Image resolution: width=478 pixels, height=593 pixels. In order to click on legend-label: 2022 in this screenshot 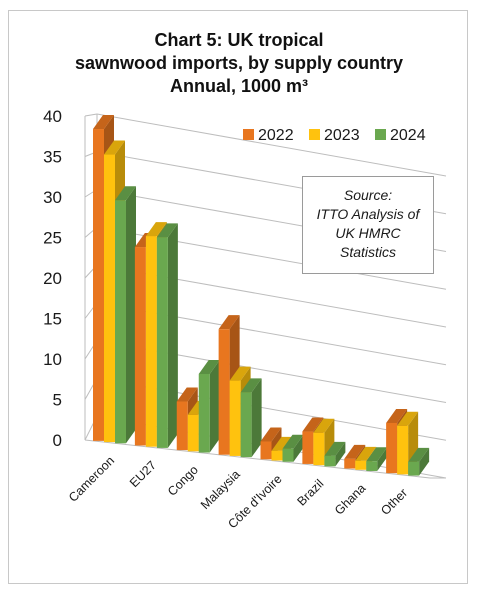, I will do `click(276, 135)`.